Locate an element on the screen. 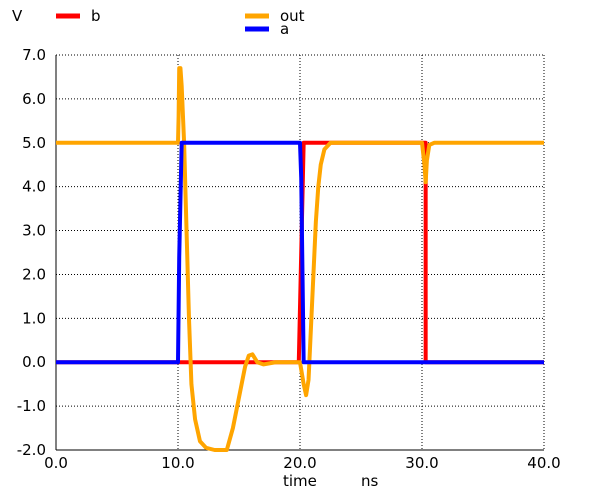  y-tick-label: 6.0 is located at coordinates (34, 99).